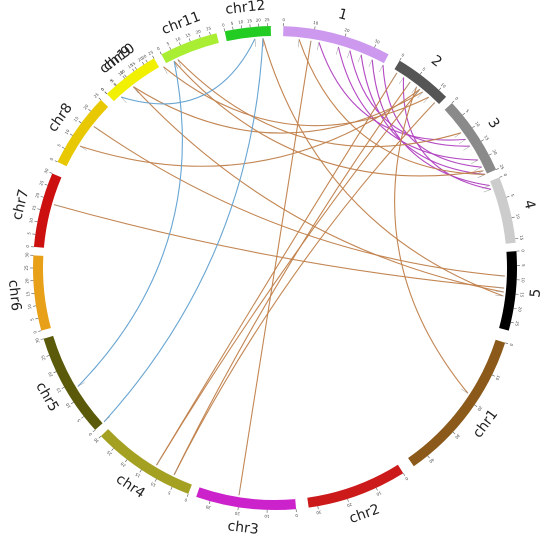  Describe the element at coordinates (247, 34) in the screenshot. I see `chromosome-chr12` at that location.